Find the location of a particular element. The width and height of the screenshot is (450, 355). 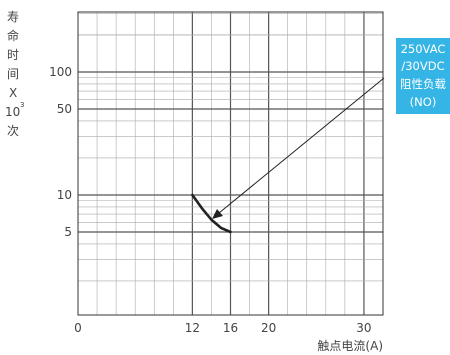

x-tick-label: 20 is located at coordinates (268, 328).